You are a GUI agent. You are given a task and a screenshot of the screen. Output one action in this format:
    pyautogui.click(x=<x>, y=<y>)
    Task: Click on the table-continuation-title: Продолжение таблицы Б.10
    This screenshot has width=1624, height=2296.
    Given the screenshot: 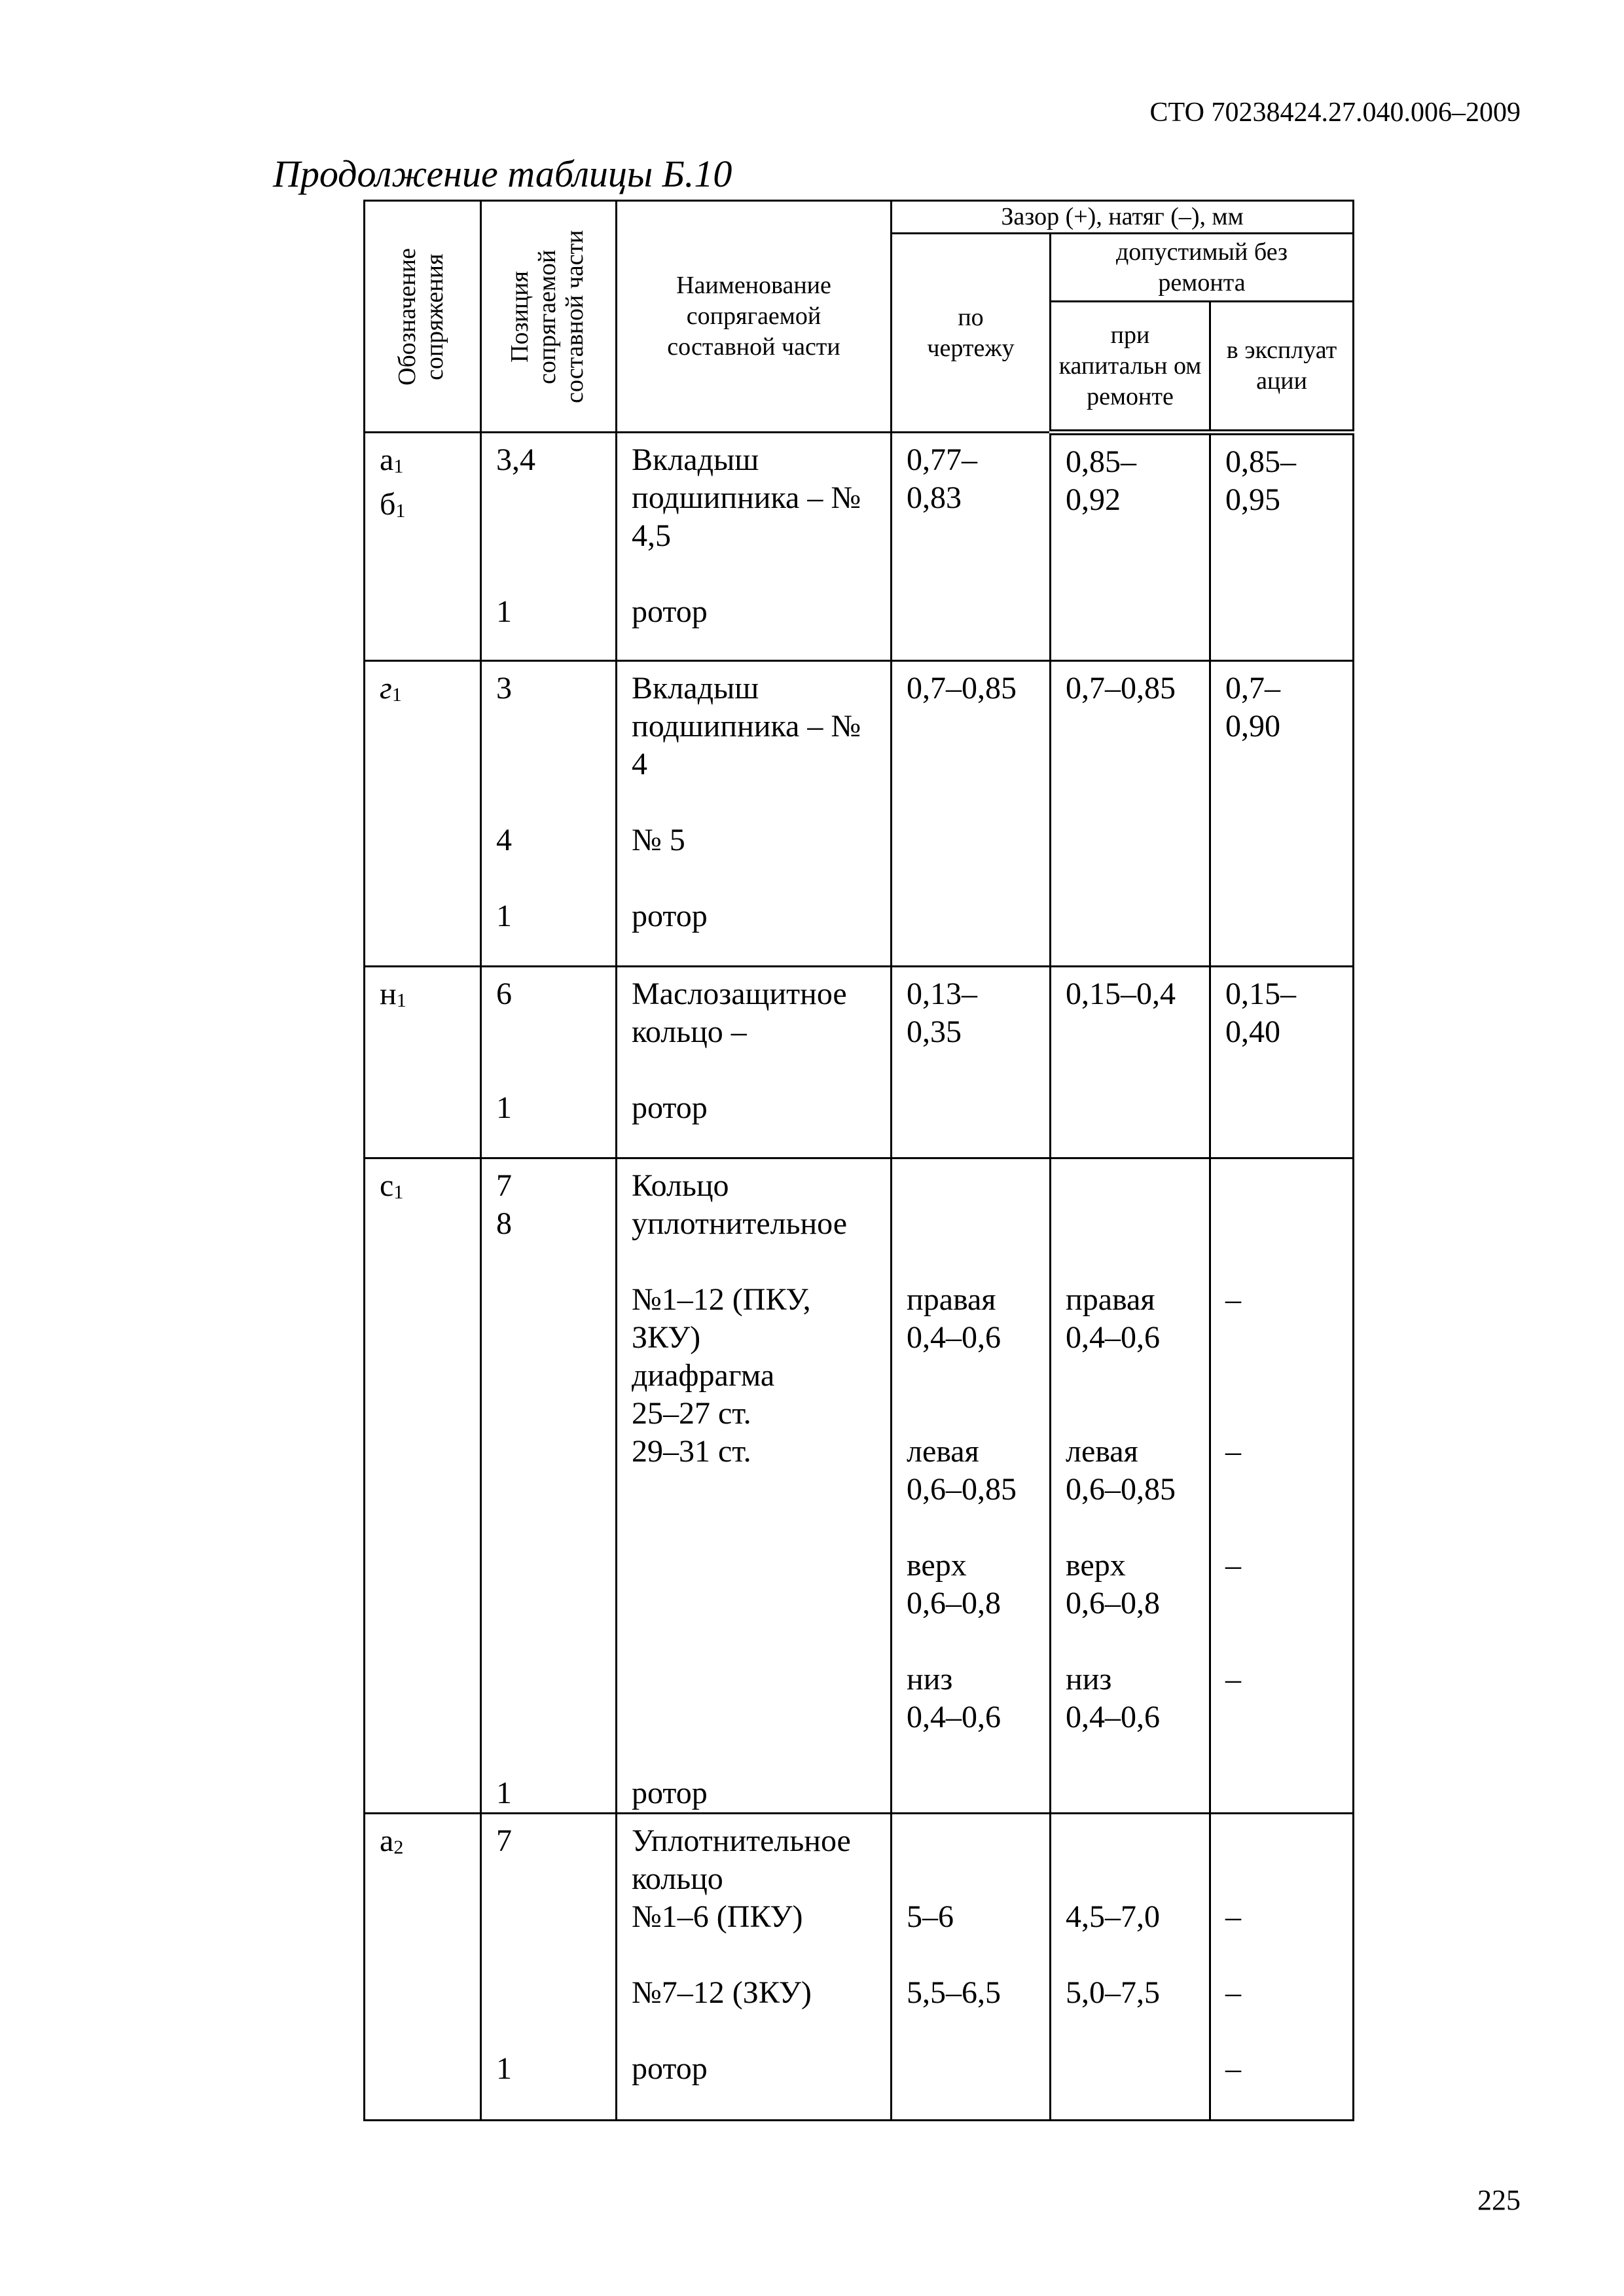 What is the action you would take?
    pyautogui.click(x=502, y=173)
    